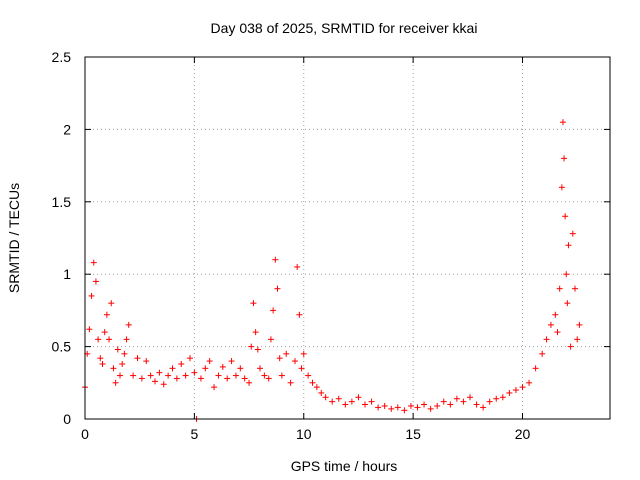  Describe the element at coordinates (62, 57) in the screenshot. I see `y-tick-label: 2.5` at that location.